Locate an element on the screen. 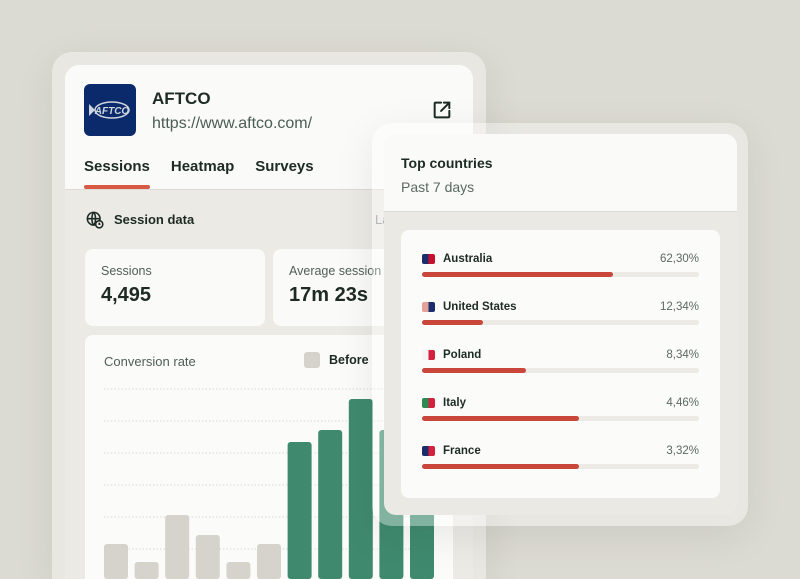  country-row: Italy 4,46% is located at coordinates (560, 420).